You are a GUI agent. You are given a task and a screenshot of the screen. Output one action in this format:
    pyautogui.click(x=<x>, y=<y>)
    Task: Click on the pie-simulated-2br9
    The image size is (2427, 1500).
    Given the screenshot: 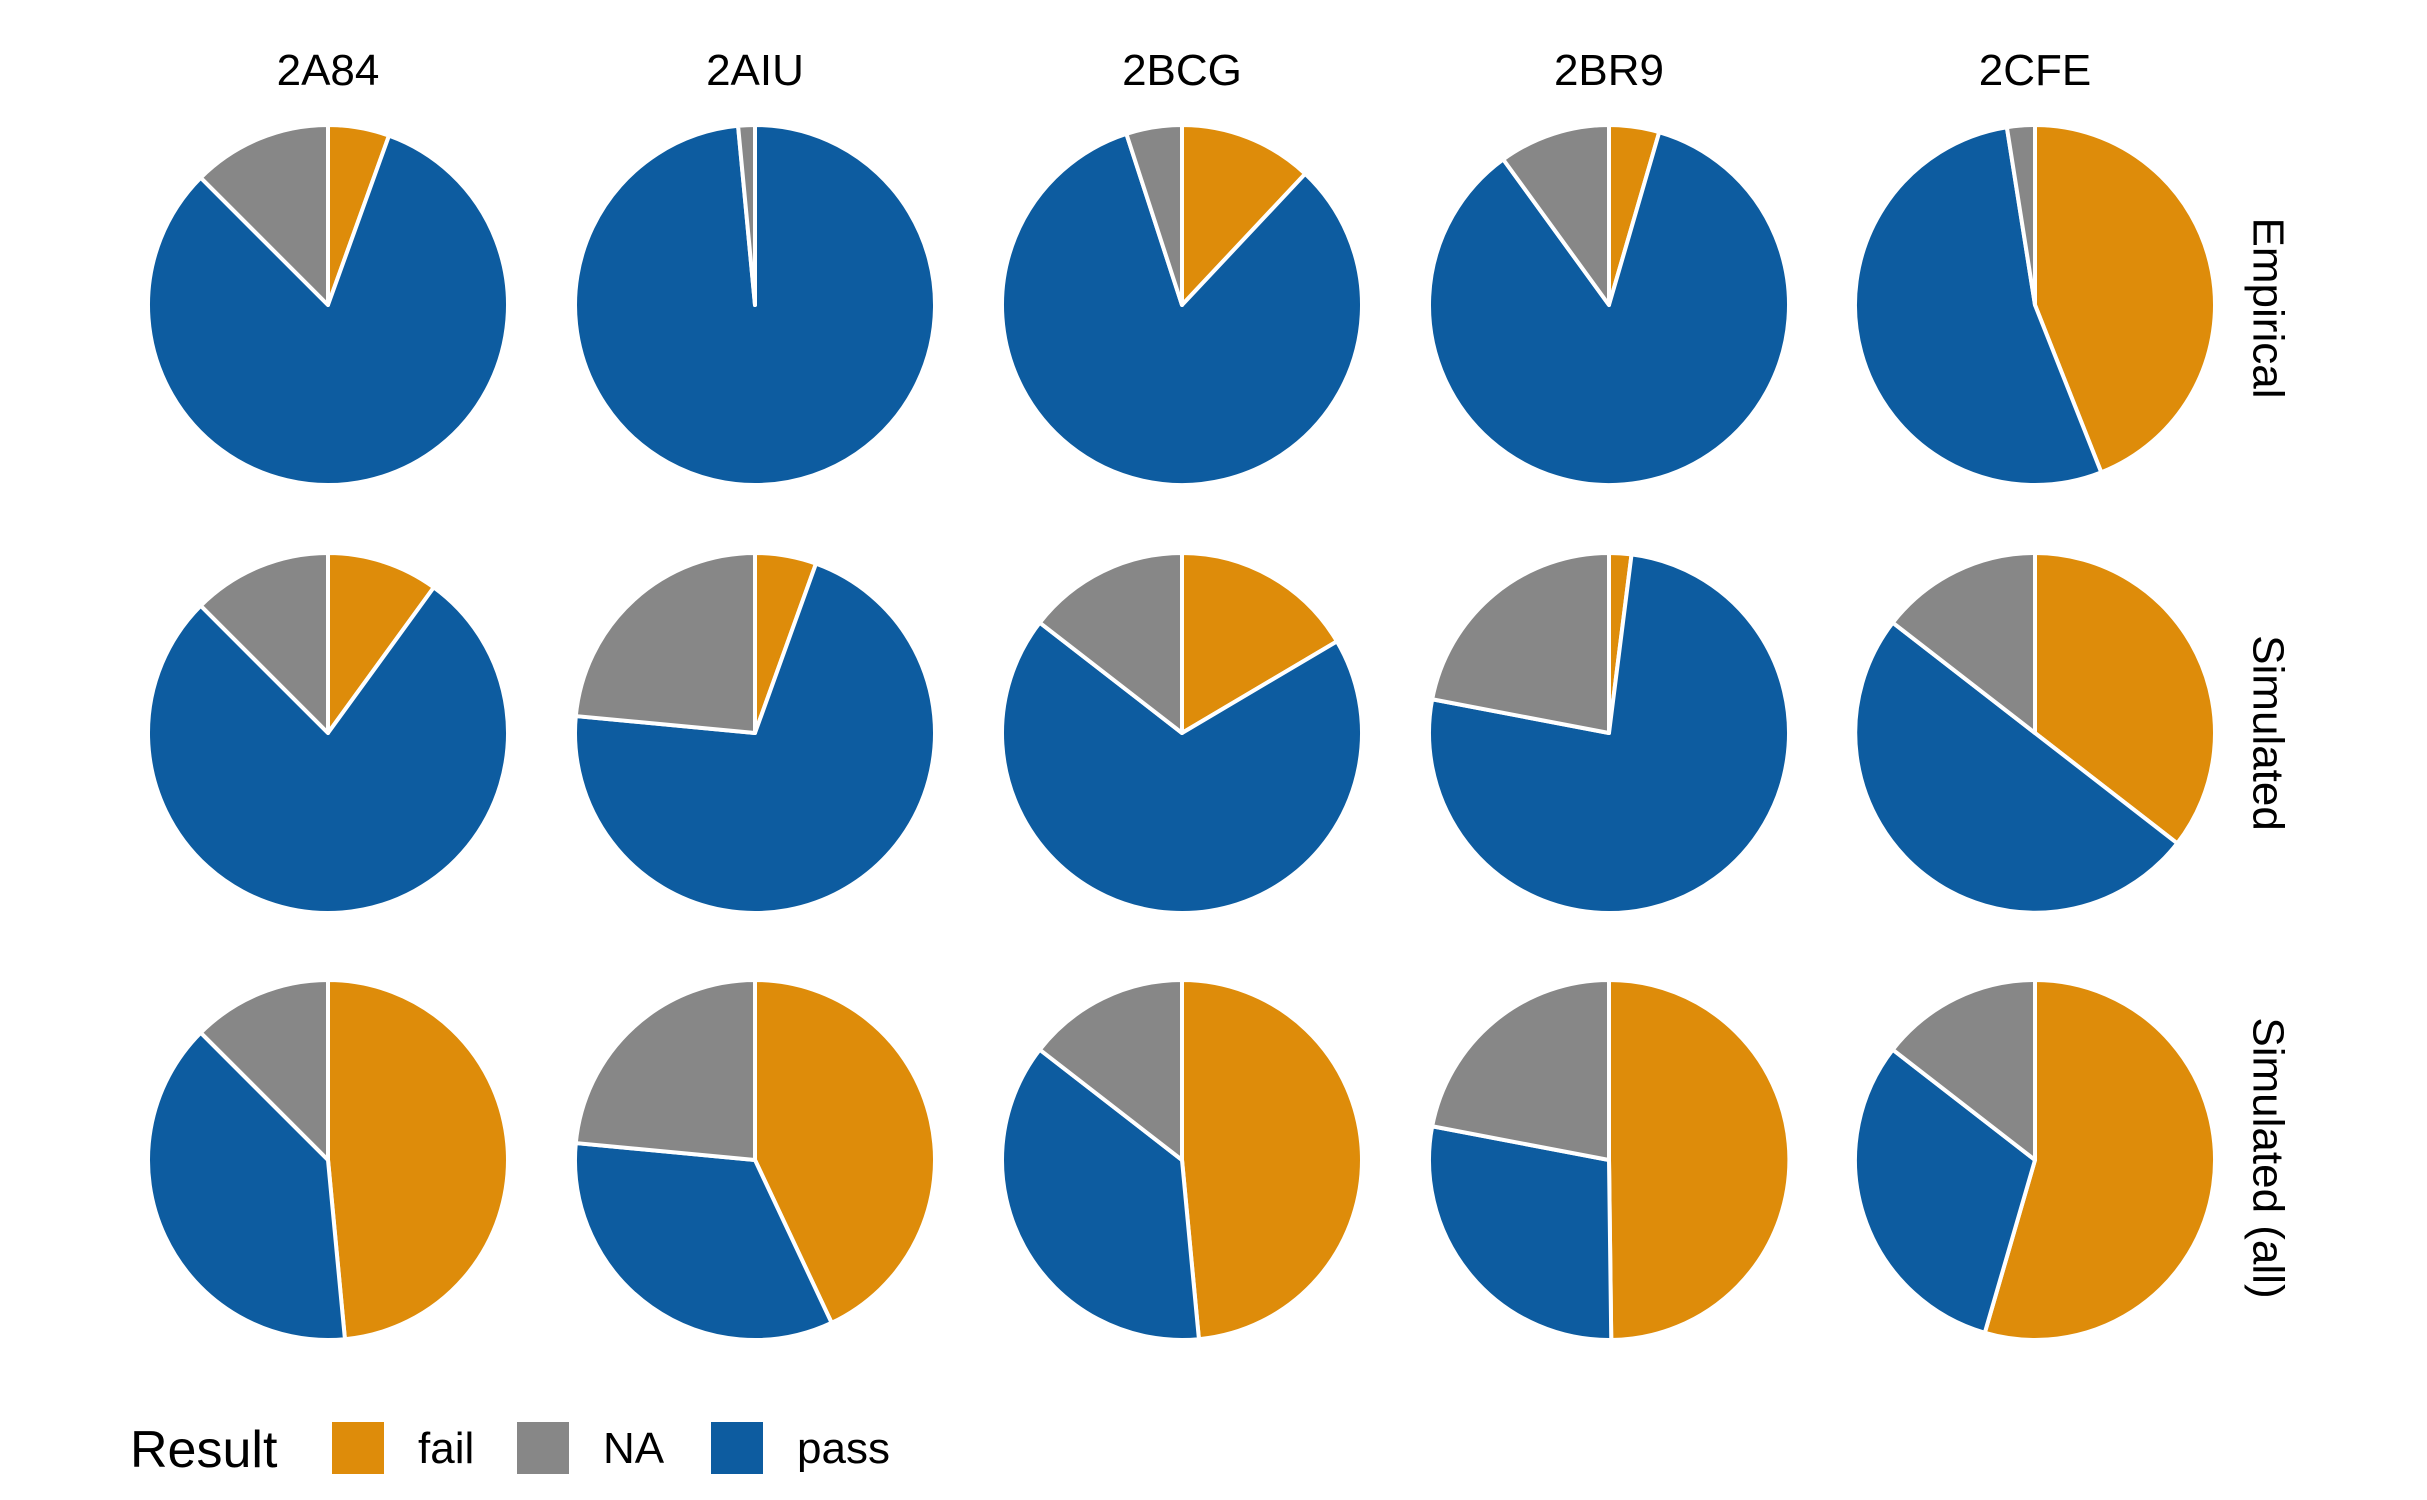 What is the action you would take?
    pyautogui.click(x=1609, y=733)
    